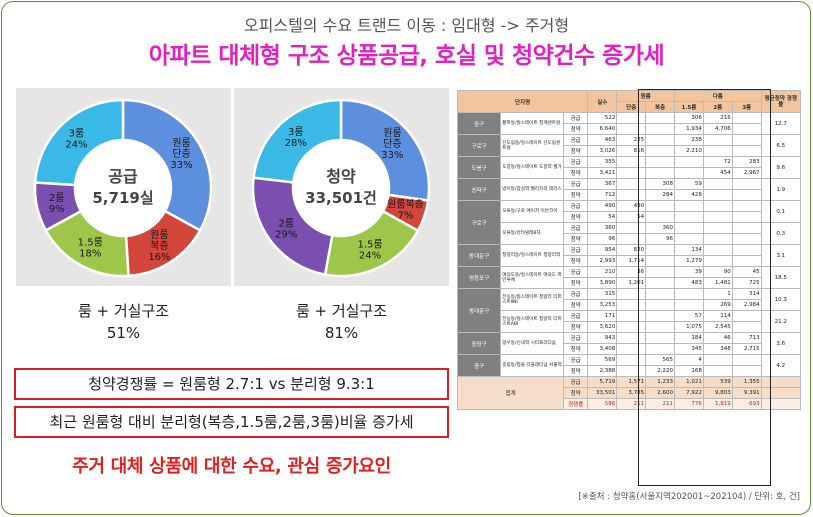 This screenshot has width=813, height=517. I want to click on table-cell: 송파구, so click(479, 189).